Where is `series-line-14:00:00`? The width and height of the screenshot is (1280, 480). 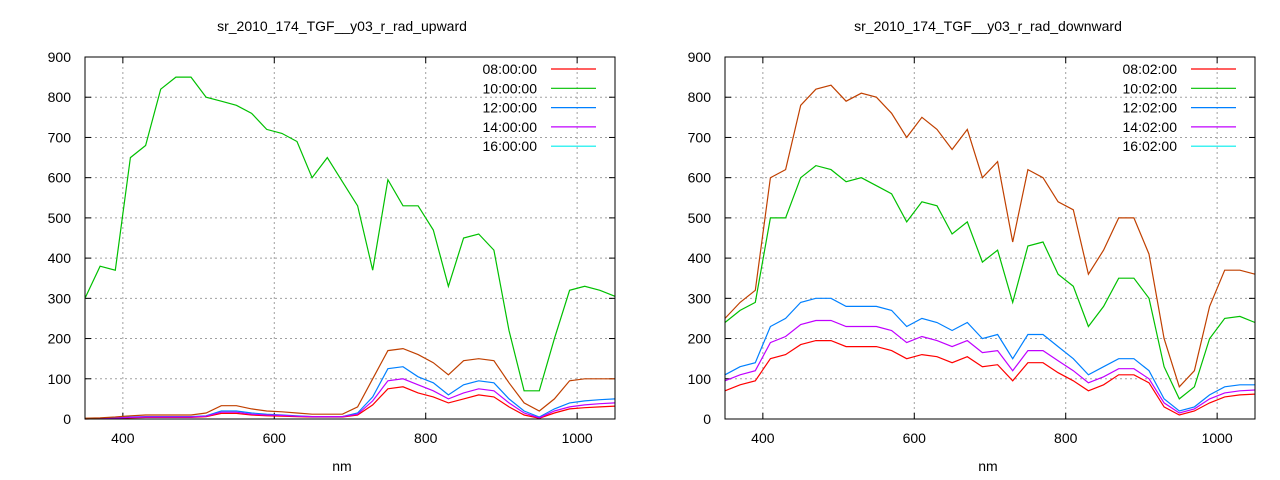
series-line-14:00:00 is located at coordinates (350, 399).